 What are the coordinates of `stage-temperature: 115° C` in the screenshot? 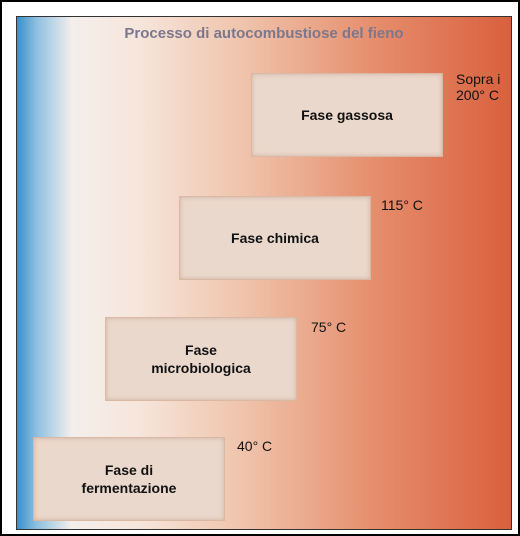 It's located at (402, 205).